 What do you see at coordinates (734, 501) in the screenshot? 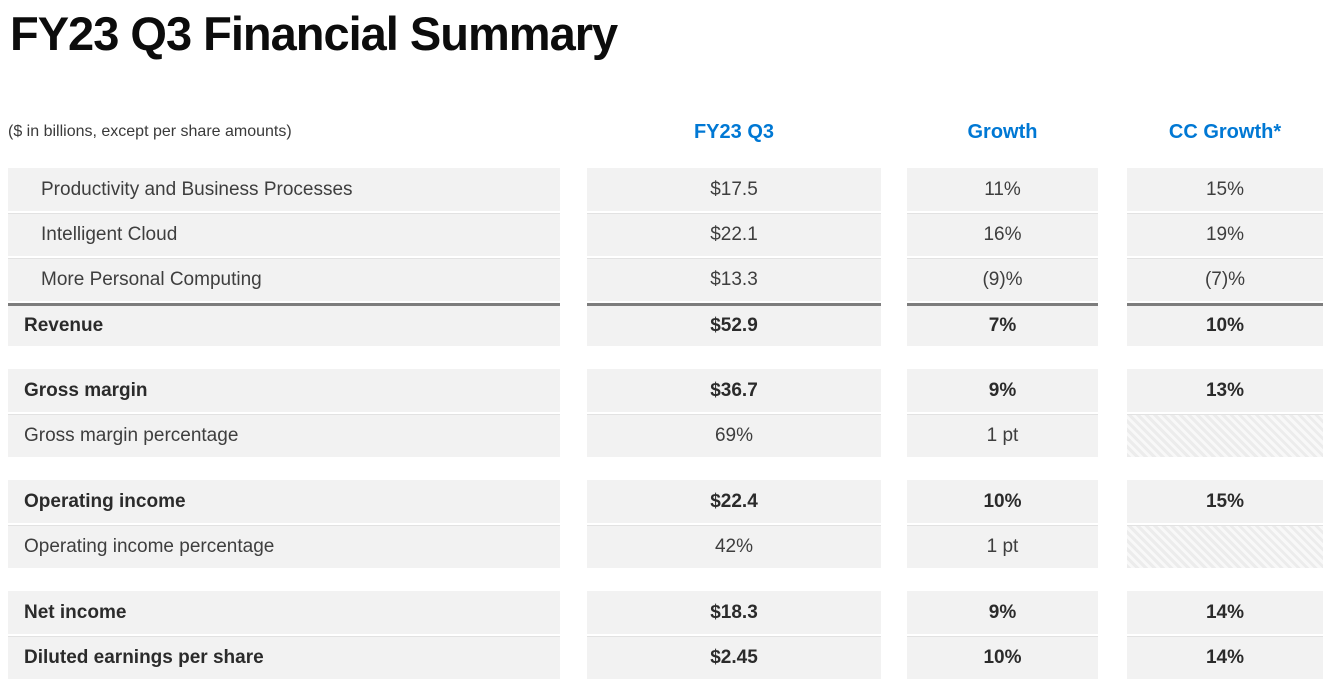
I see `cell-fy23q3: $22.4` at bounding box center [734, 501].